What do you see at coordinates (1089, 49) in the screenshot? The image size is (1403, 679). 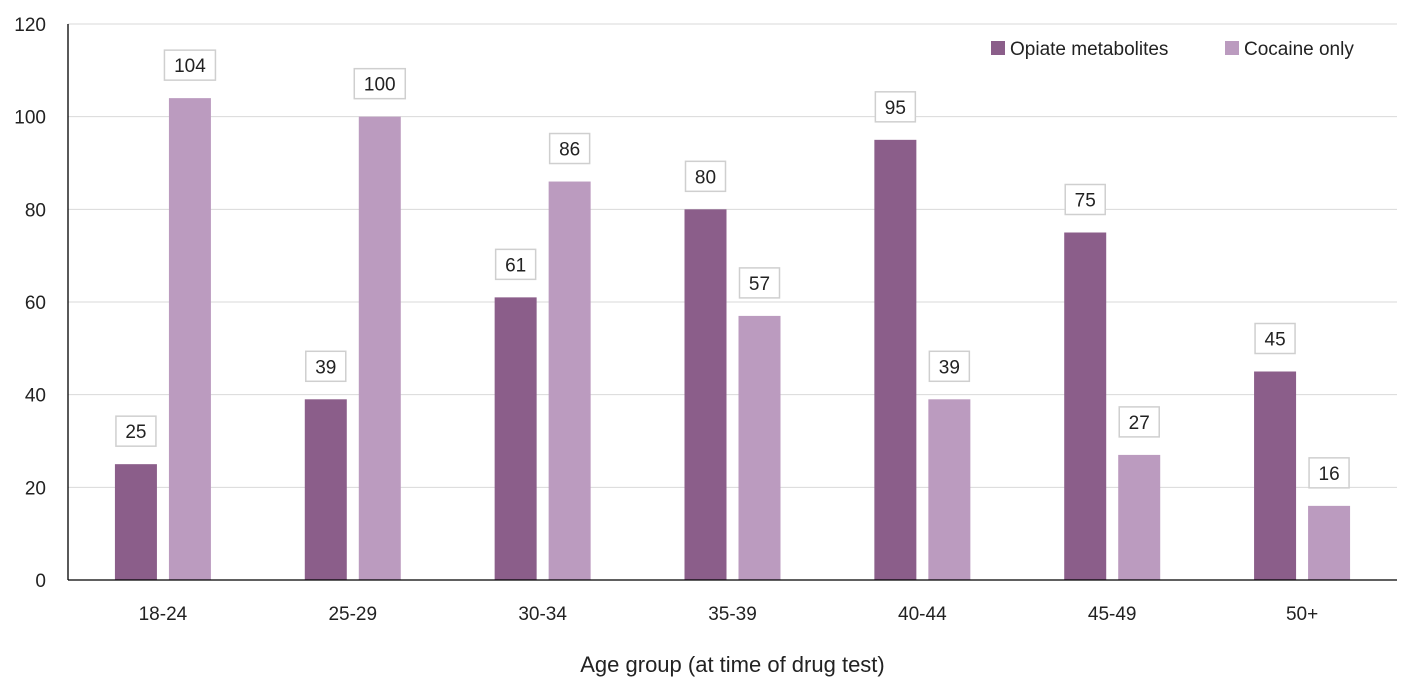 I see `legend-label: Opiate metabolites` at bounding box center [1089, 49].